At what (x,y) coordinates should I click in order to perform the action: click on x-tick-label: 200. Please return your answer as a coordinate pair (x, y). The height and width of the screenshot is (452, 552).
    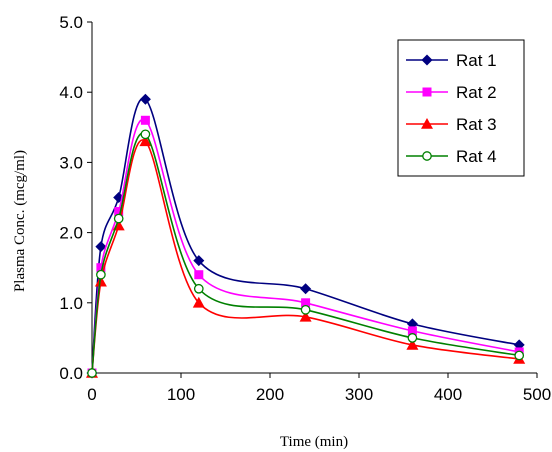
    Looking at the image, I should click on (270, 394).